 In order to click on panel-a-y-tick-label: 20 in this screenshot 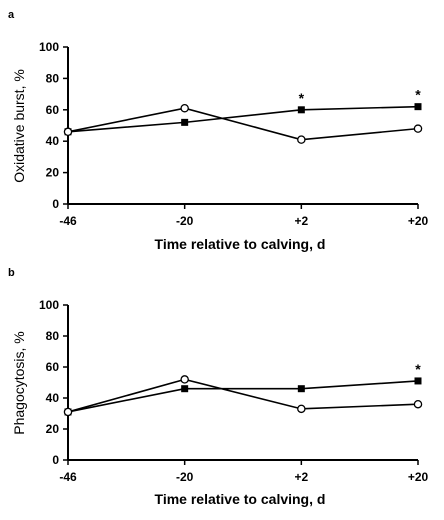, I will do `click(53, 173)`.